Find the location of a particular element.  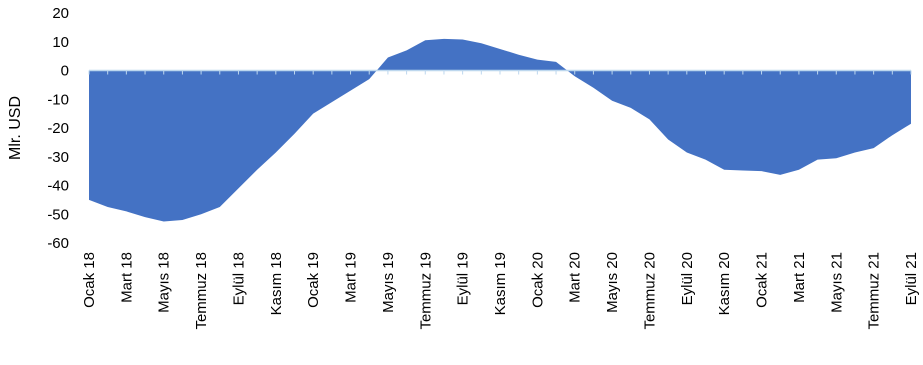

x-tick-label: Eylül 19 is located at coordinates (463, 278).